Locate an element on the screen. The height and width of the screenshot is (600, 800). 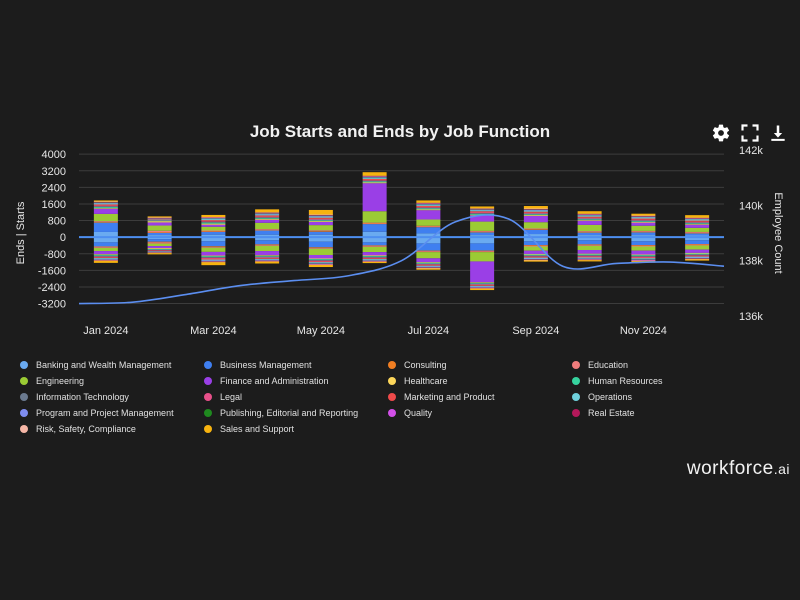
y-tick-label: 2400 is located at coordinates (54, 188).